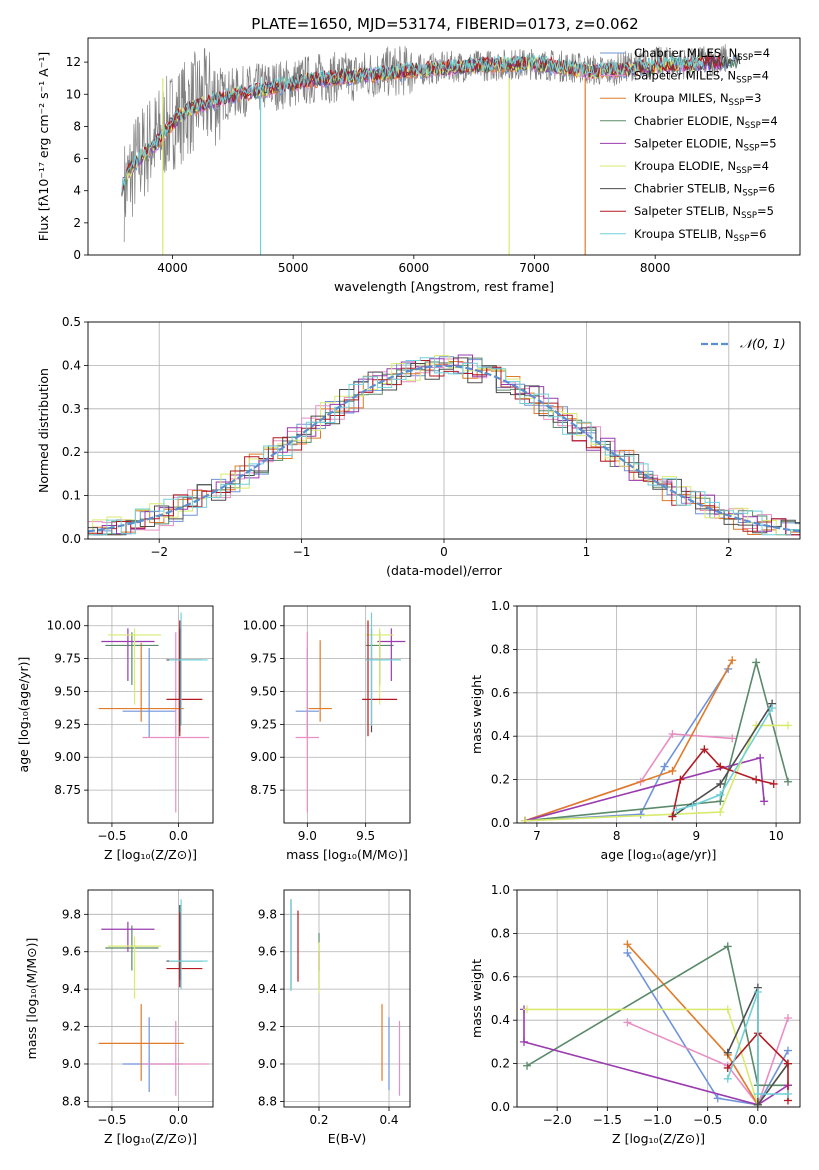 The width and height of the screenshot is (819, 1170). I want to click on weight_vs_Z-frame, so click(658, 998).